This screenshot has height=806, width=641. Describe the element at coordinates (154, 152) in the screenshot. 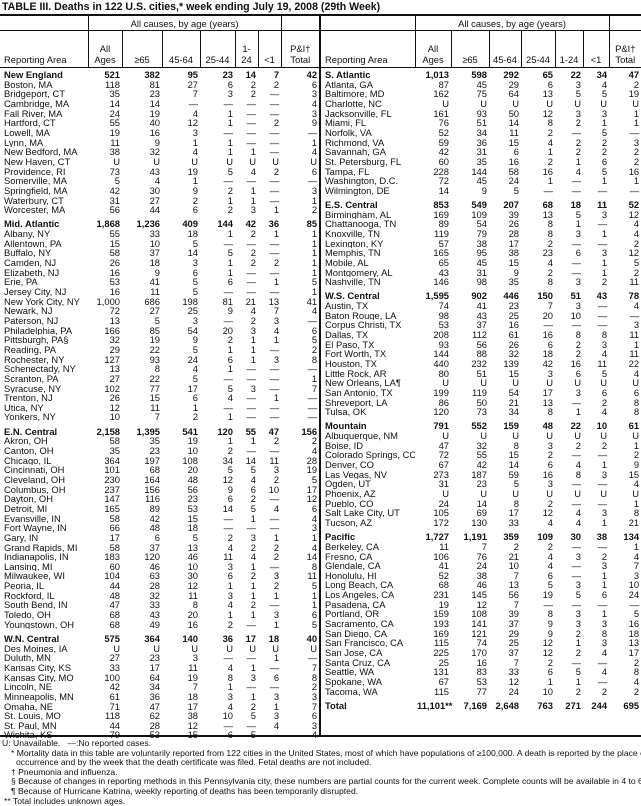

I see `age-65-plus-cell: 32` at that location.